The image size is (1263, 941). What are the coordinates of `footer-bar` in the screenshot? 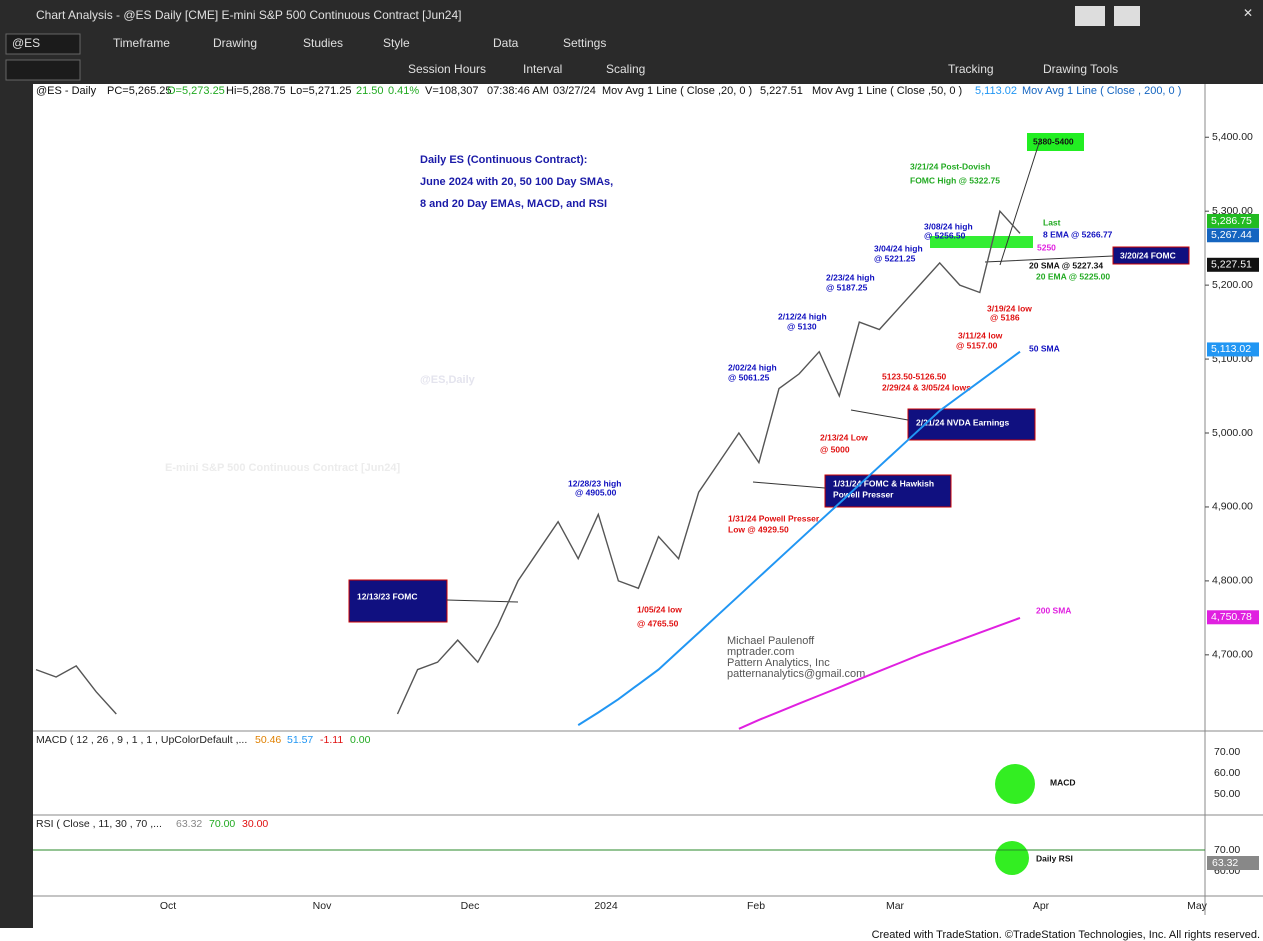 It's located at (631, 934).